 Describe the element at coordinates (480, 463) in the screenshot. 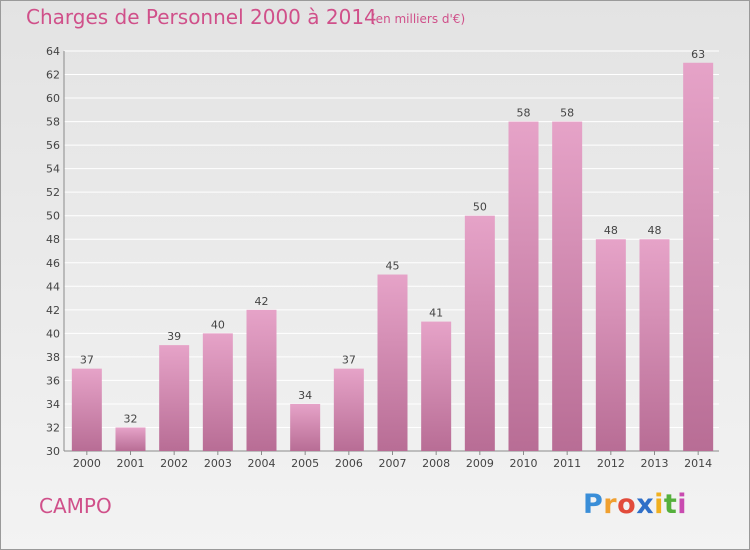

I see `x-tick-label: 2009` at that location.